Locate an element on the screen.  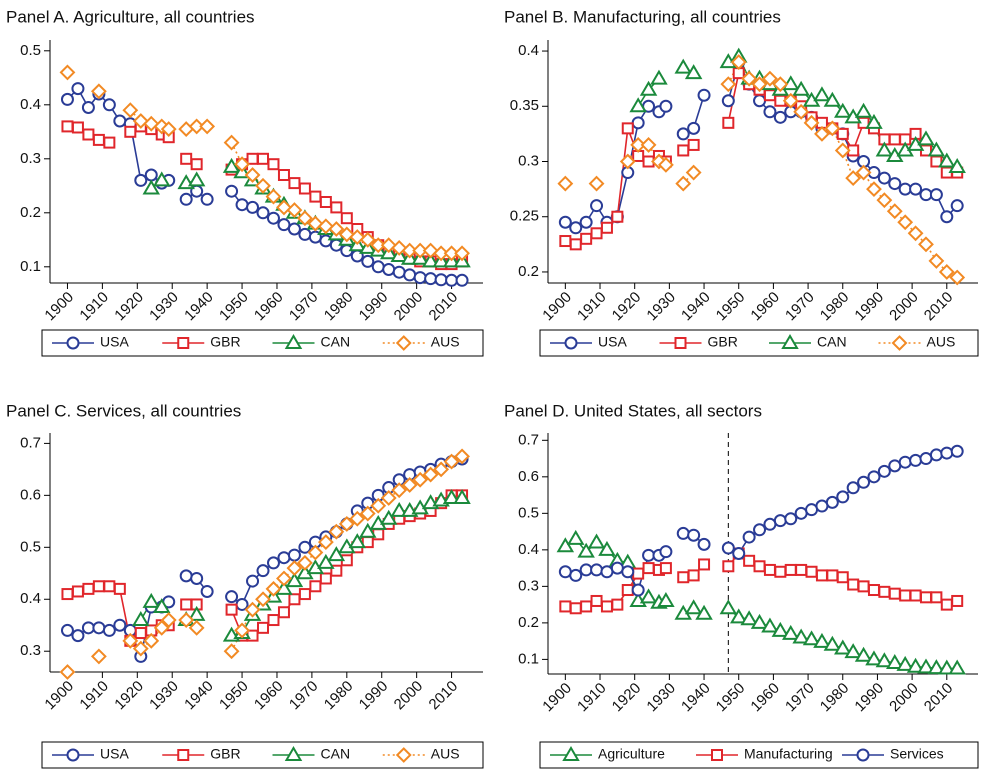
y-tick-label: 0.2 is located at coordinates (528, 622).